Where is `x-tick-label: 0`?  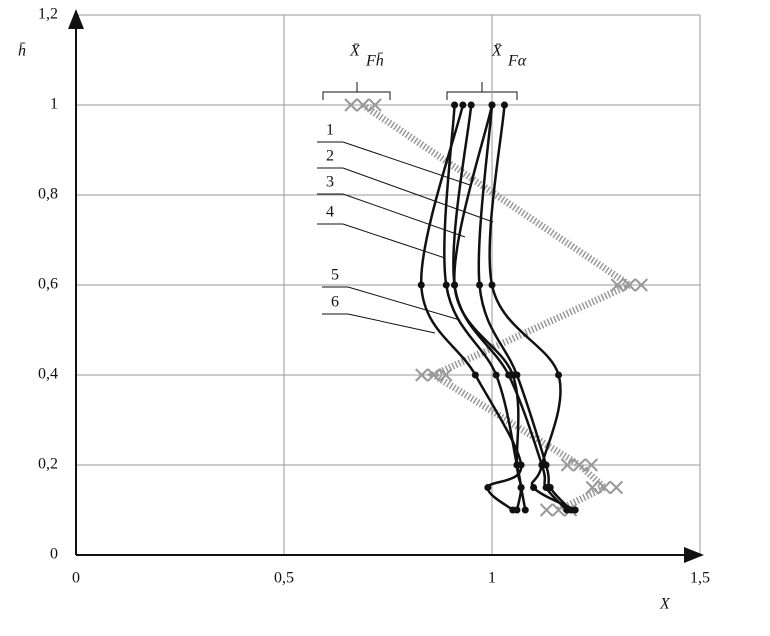 x-tick-label: 0 is located at coordinates (76, 578).